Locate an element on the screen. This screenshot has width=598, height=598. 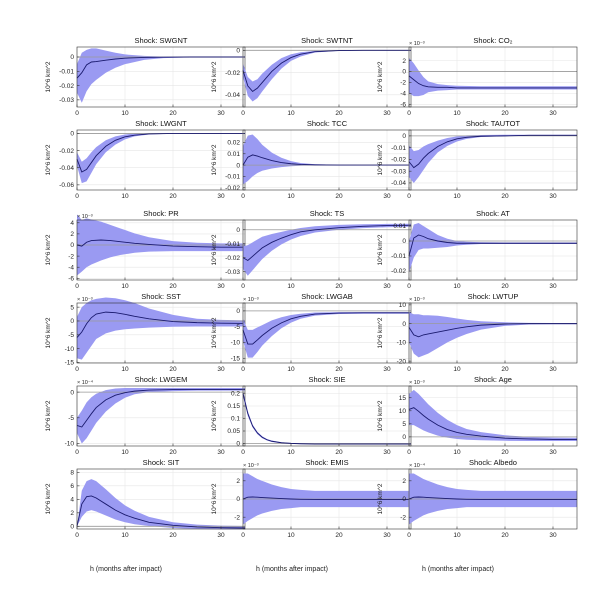
y-exponent-label: × 10⁻⁴ is located at coordinates (85, 382).